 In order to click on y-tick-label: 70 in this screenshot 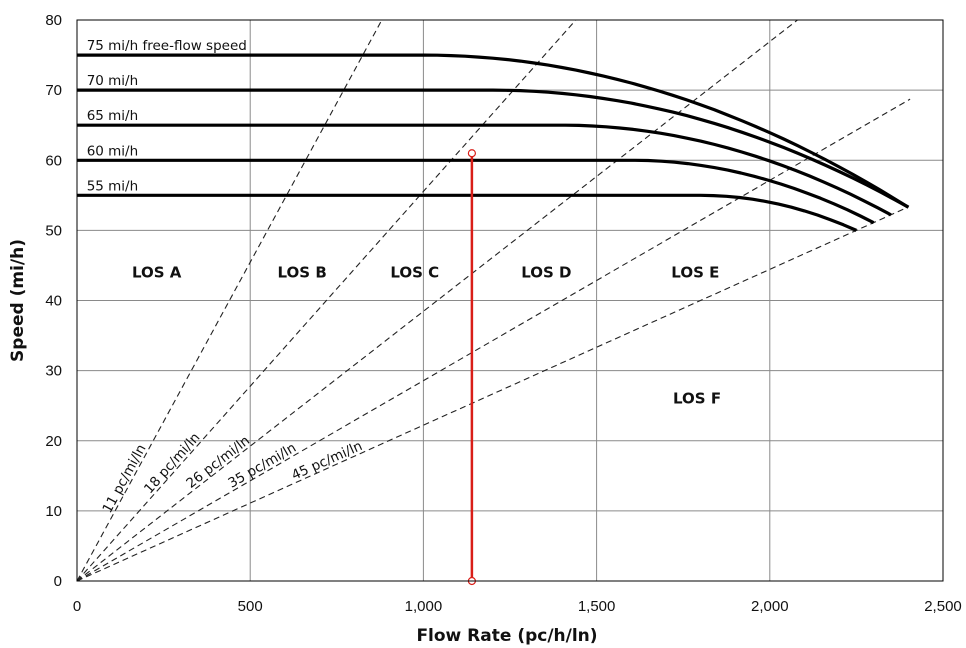, I will do `click(53, 90)`.